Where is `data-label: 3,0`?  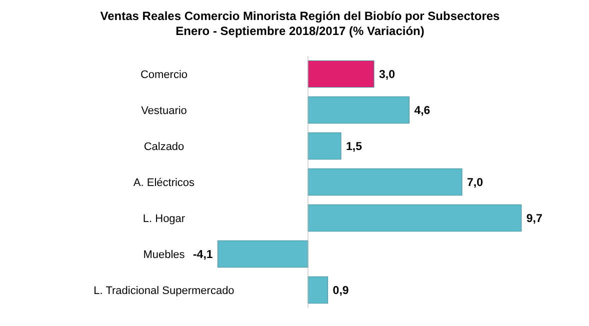
data-label: 3,0 is located at coordinates (387, 75).